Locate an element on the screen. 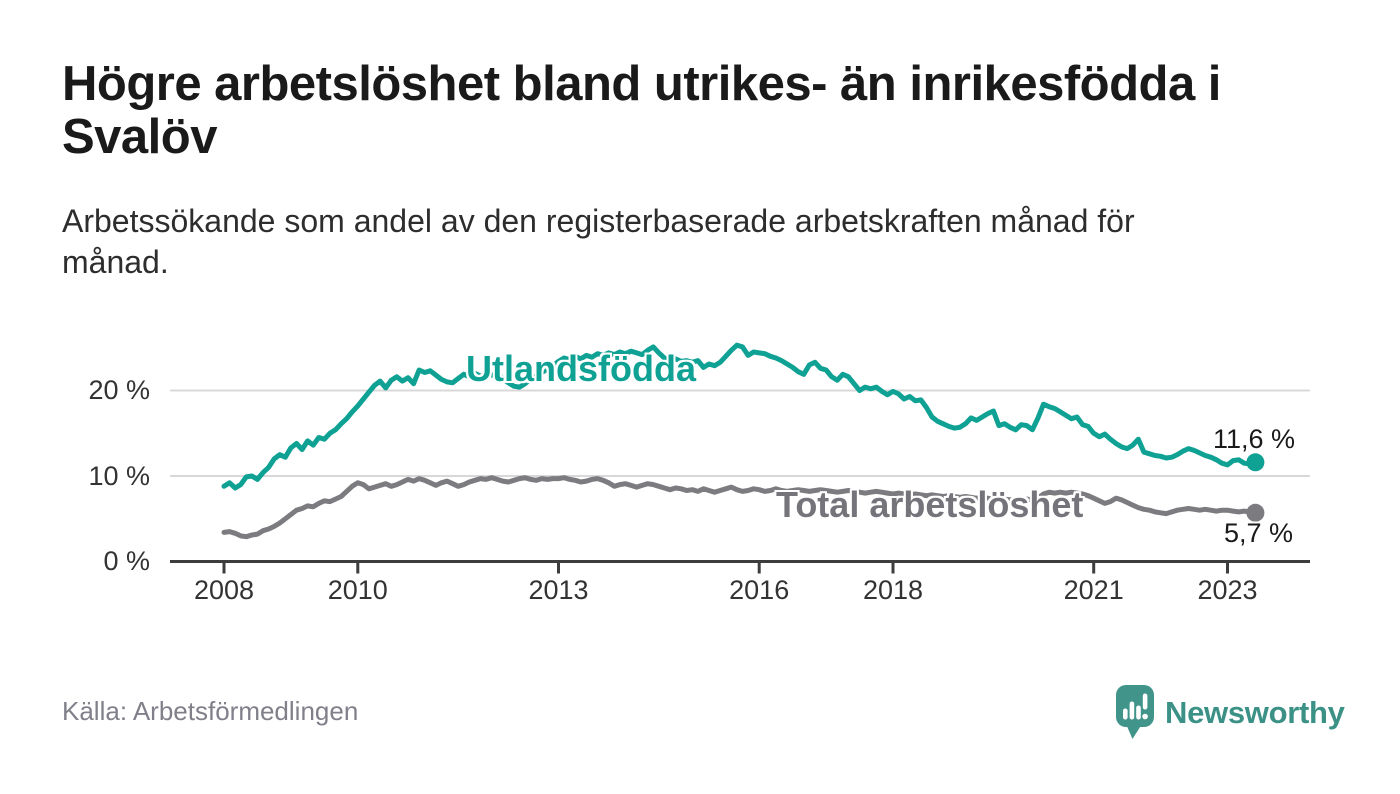 The height and width of the screenshot is (794, 1400). x-tick-label: 2013 is located at coordinates (558, 590).